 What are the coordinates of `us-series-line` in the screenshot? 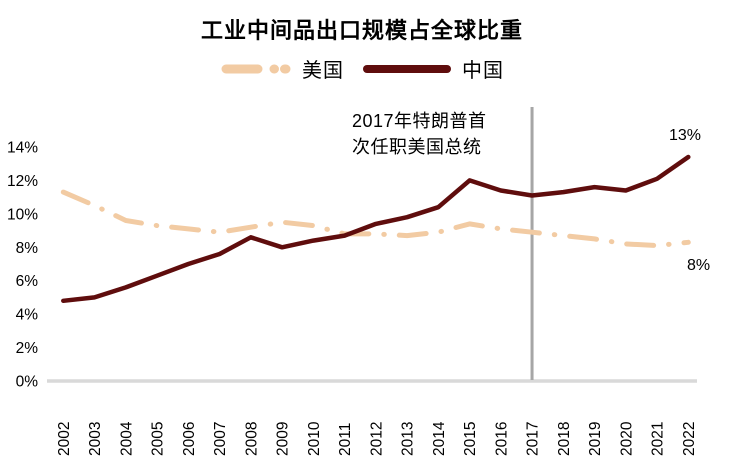 It's located at (375, 219).